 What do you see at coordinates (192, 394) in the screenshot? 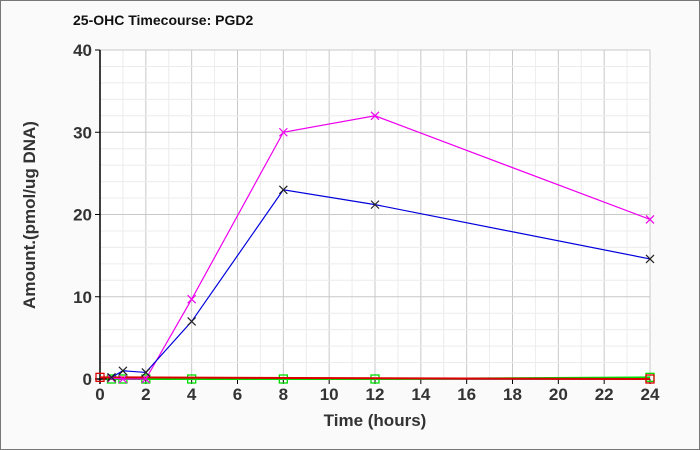
I see `x-tick-label: 4` at bounding box center [192, 394].